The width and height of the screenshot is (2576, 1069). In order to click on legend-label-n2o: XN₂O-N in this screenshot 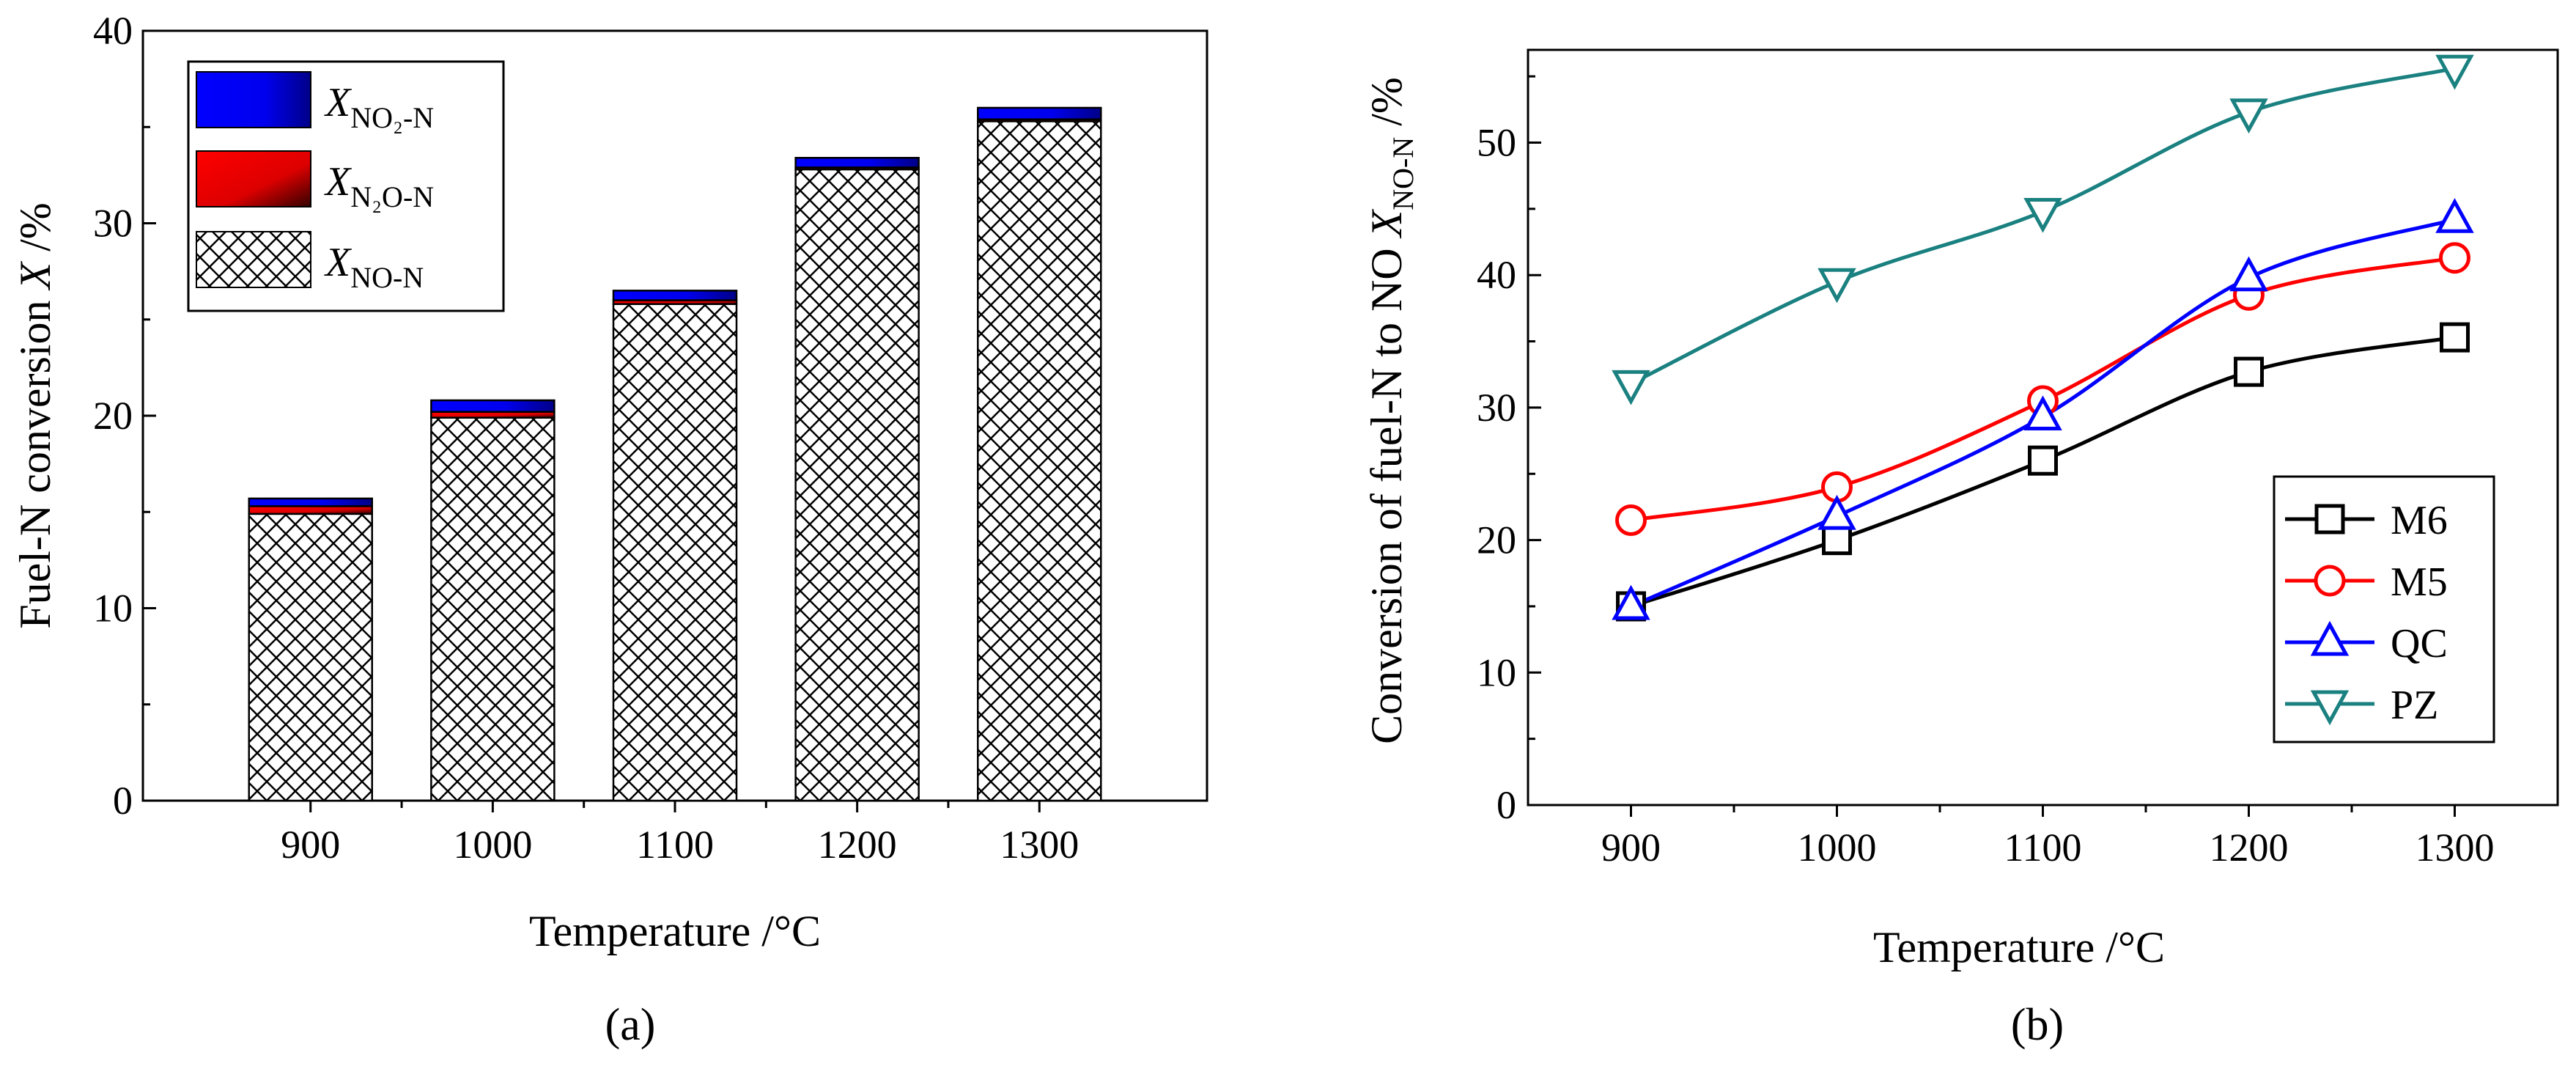, I will do `click(379, 186)`.